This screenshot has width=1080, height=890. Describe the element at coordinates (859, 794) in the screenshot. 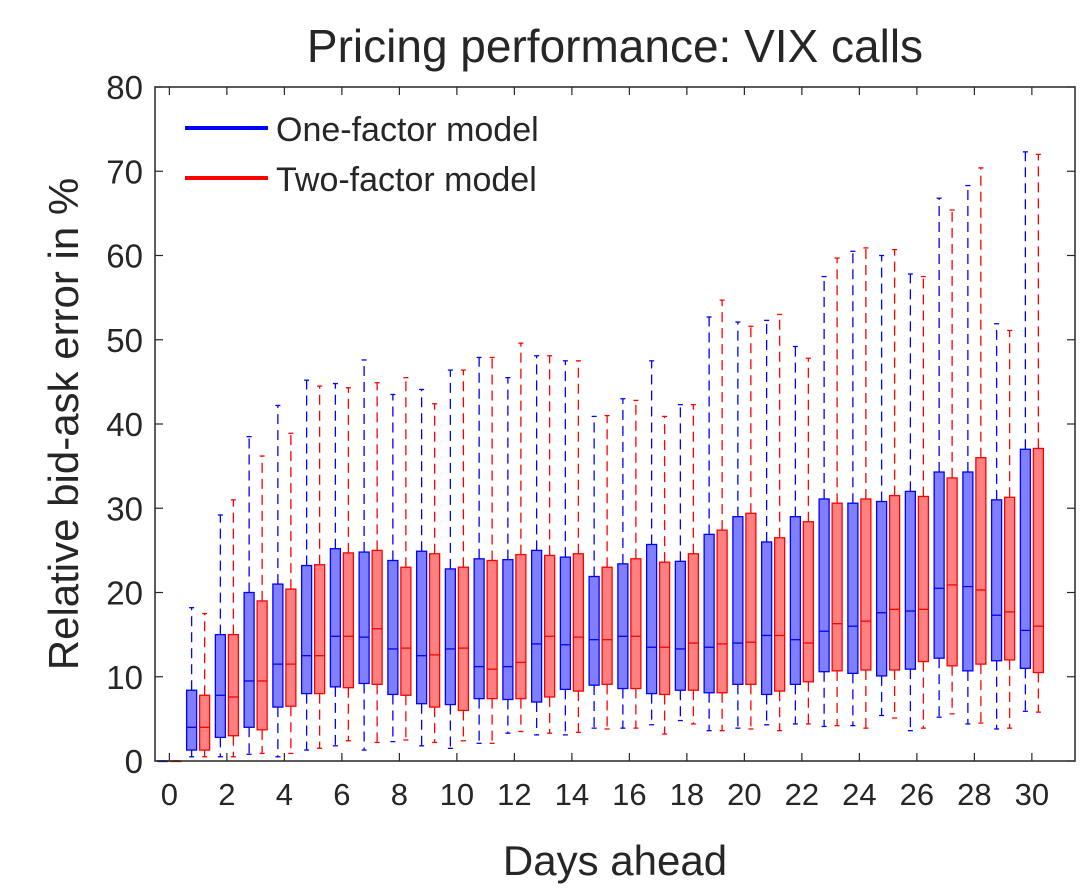

I see `x-tick-label: 24` at that location.